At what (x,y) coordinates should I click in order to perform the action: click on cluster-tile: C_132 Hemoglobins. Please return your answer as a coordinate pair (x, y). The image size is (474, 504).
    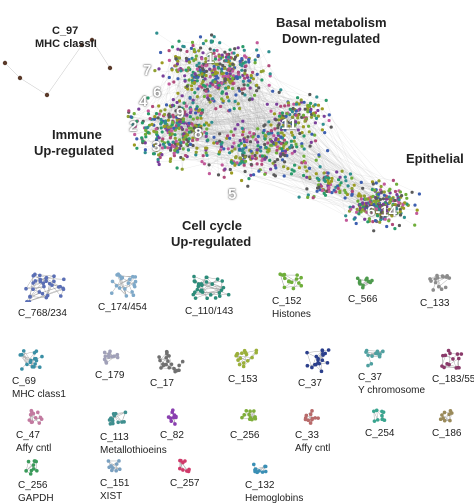
    Looking at the image, I should click on (280, 481).